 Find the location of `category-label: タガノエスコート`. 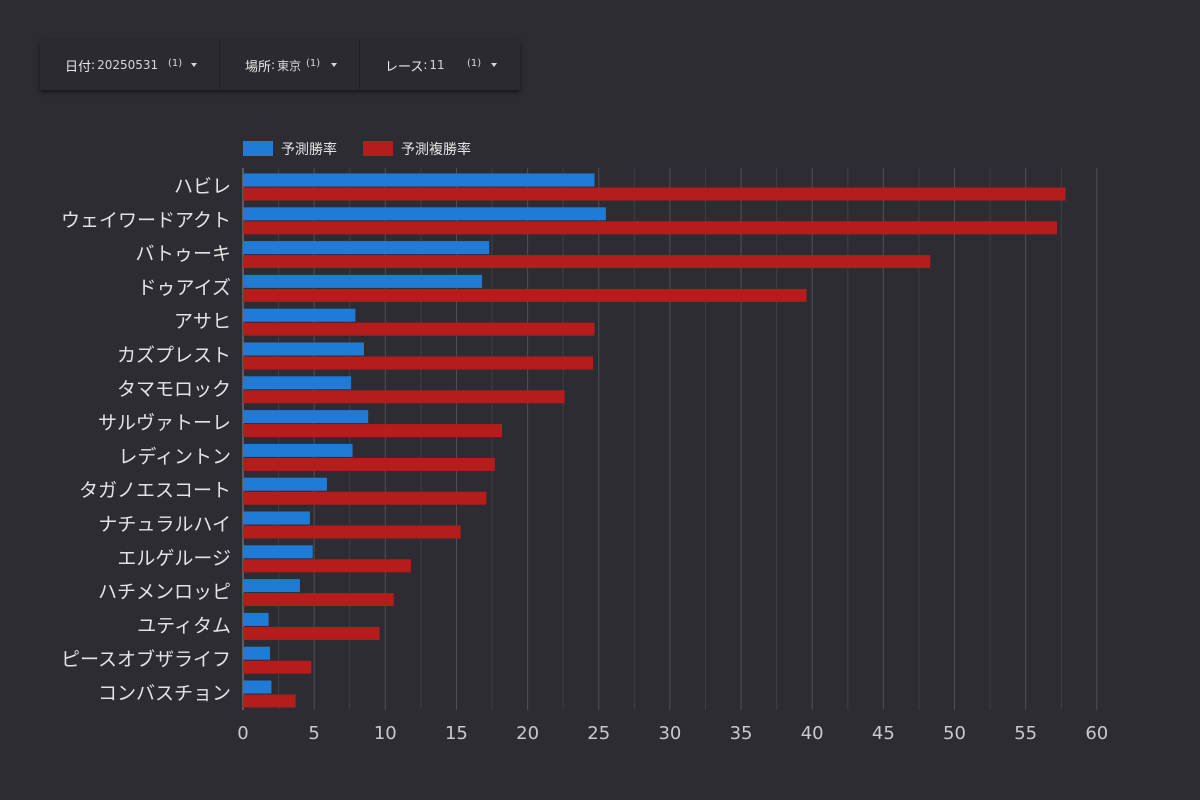

category-label: タガノエスコート is located at coordinates (155, 491).